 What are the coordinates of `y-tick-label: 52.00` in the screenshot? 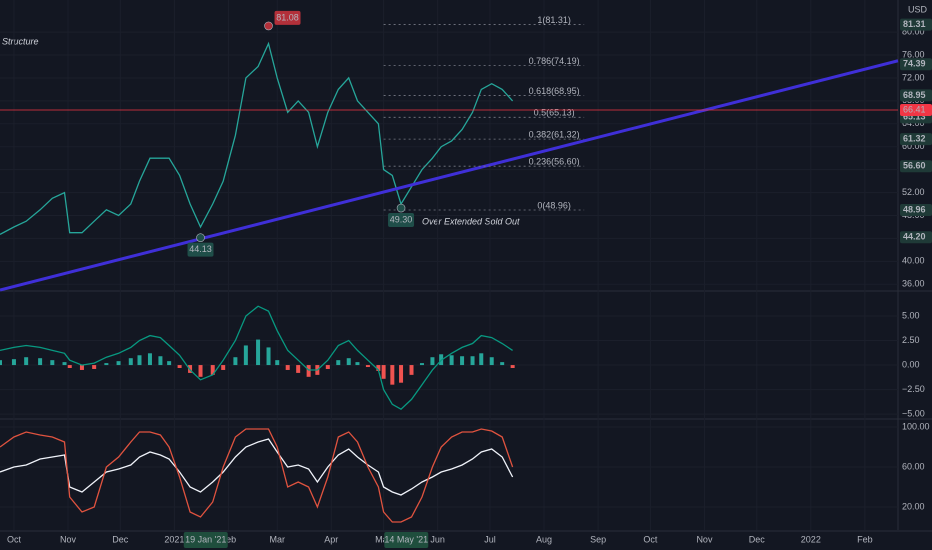 It's located at (913, 192).